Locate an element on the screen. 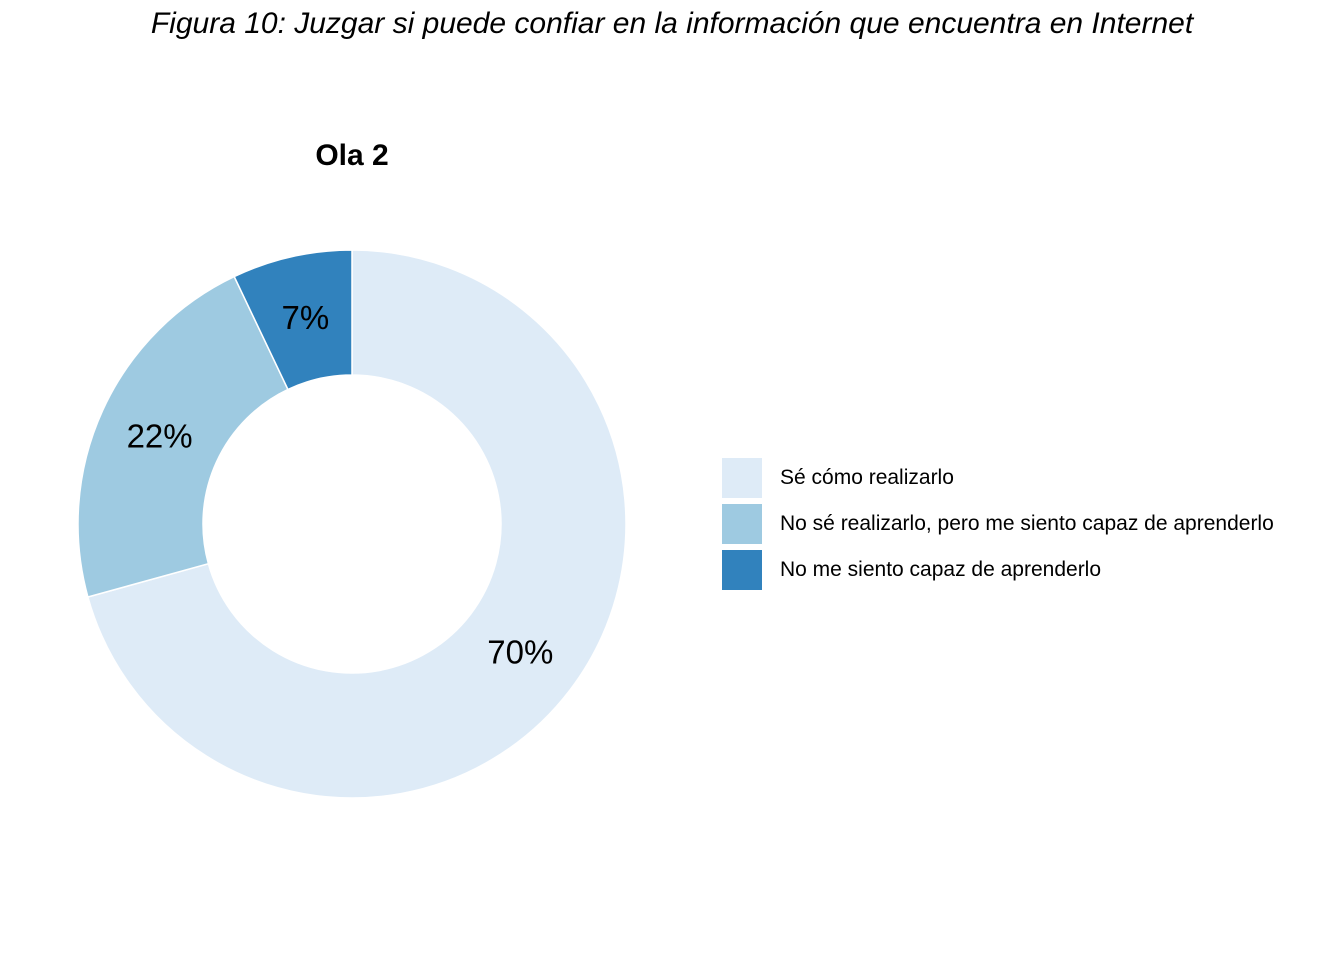 This screenshot has width=1344, height=960. chart-title: Ola 2 is located at coordinates (351, 155).